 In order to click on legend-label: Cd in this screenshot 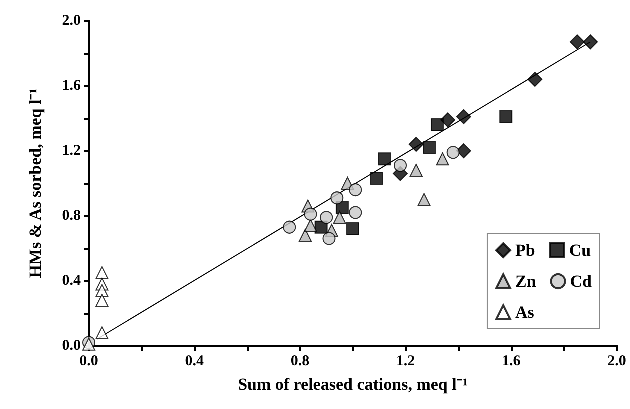, I will do `click(581, 281)`.